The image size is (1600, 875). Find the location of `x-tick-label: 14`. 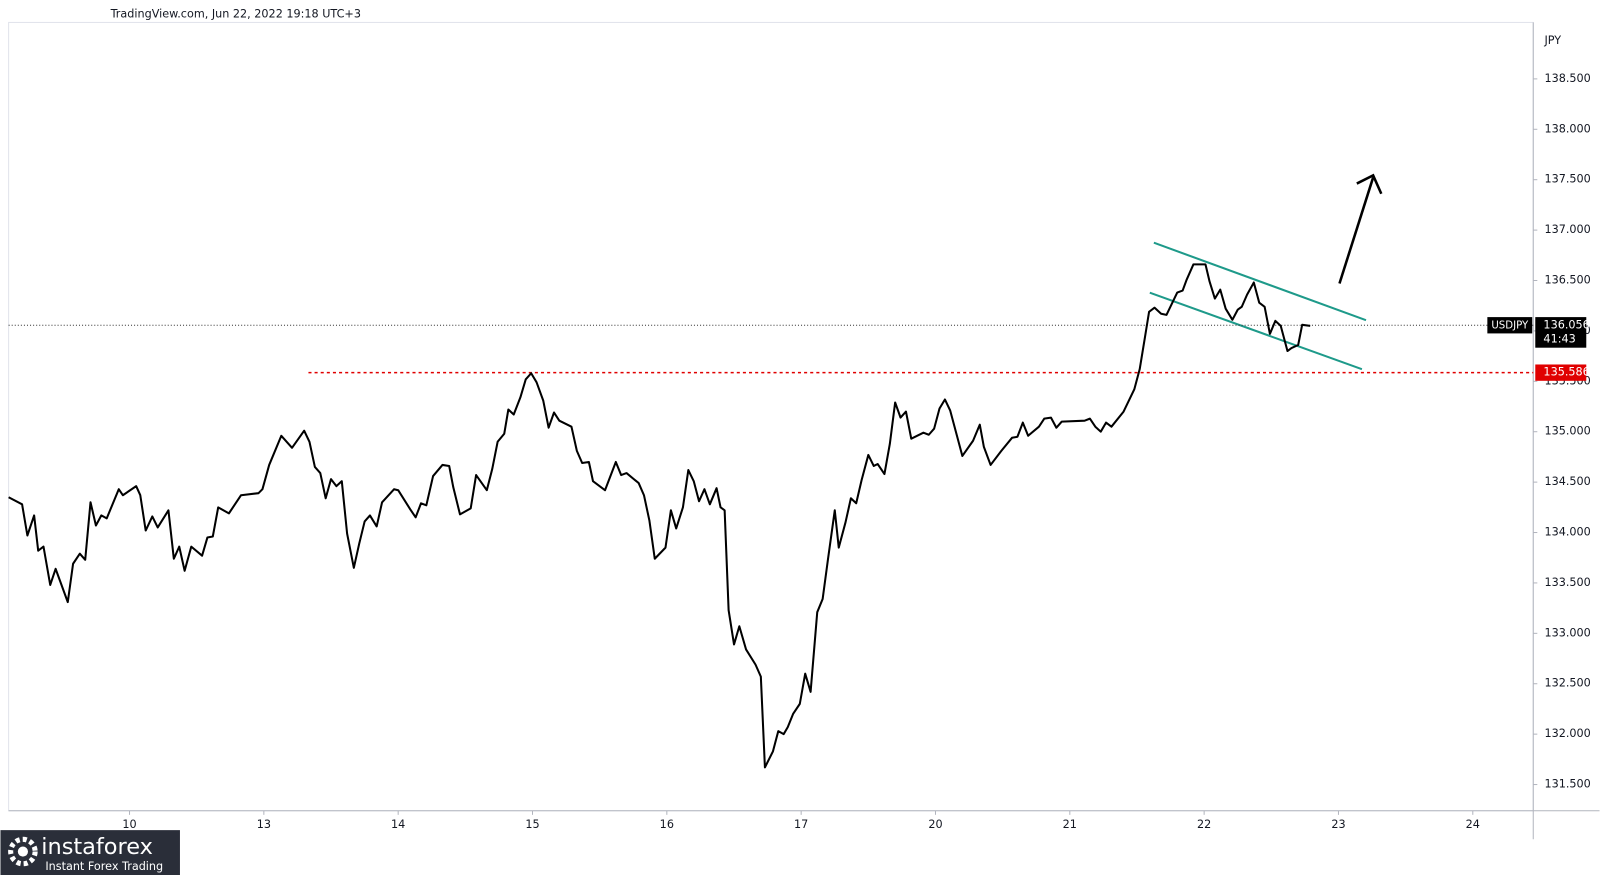

x-tick-label: 14 is located at coordinates (398, 824).